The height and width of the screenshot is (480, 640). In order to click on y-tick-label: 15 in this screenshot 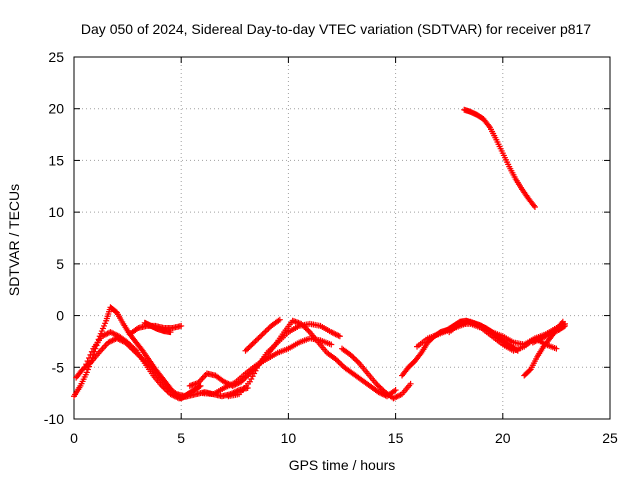, I will do `click(56, 160)`.